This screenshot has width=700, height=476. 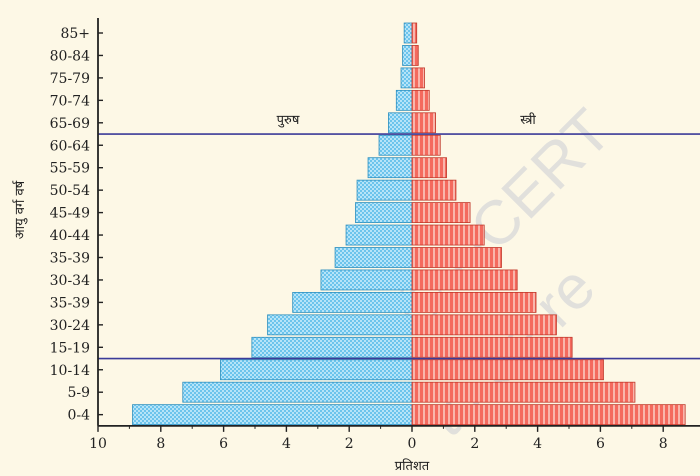 What do you see at coordinates (70, 191) in the screenshot?
I see `age-label-7: 50-54` at bounding box center [70, 191].